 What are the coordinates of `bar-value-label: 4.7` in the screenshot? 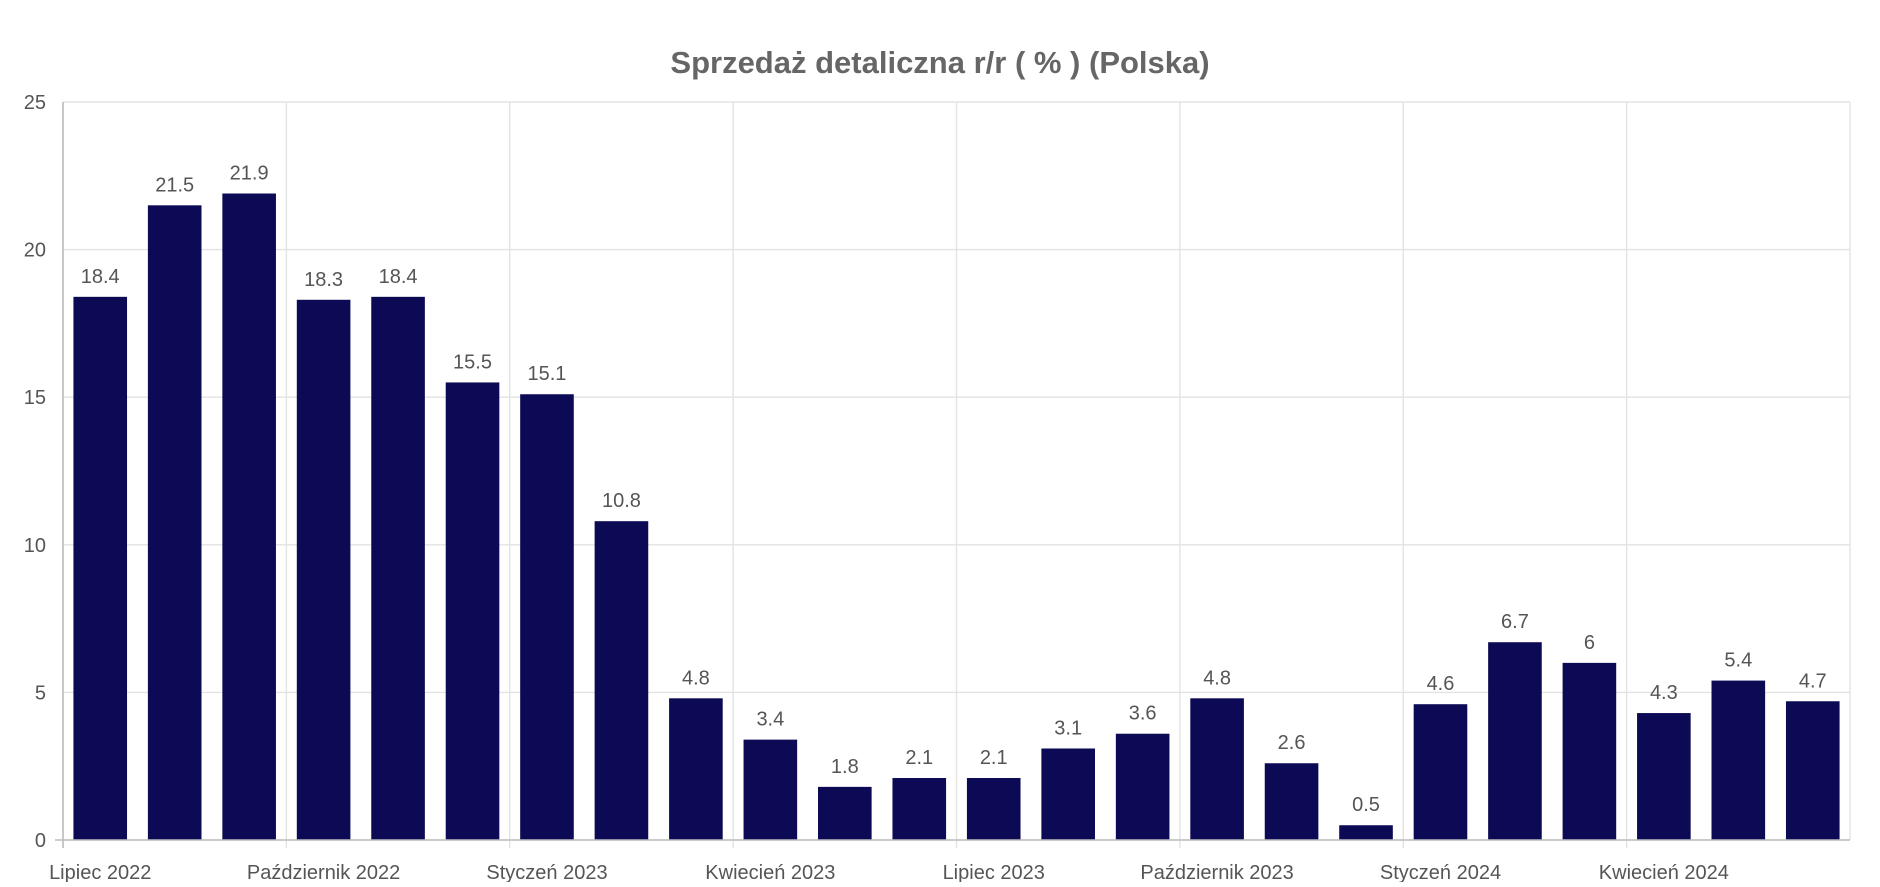 It's located at (1813, 681).